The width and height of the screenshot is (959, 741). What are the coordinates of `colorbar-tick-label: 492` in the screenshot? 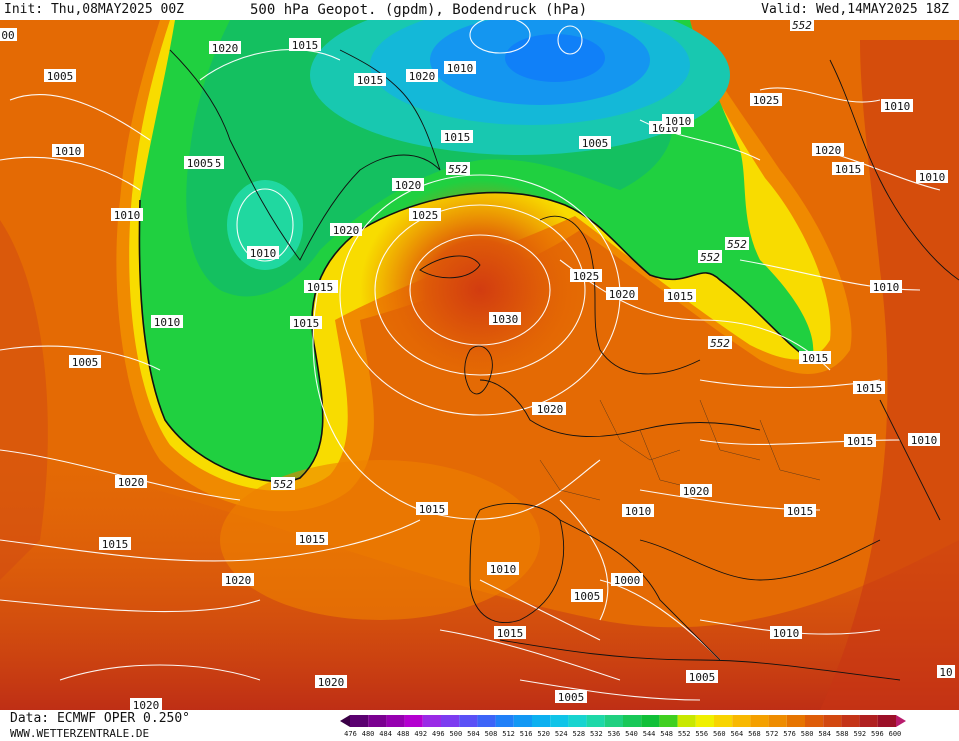 It's located at (421, 734).